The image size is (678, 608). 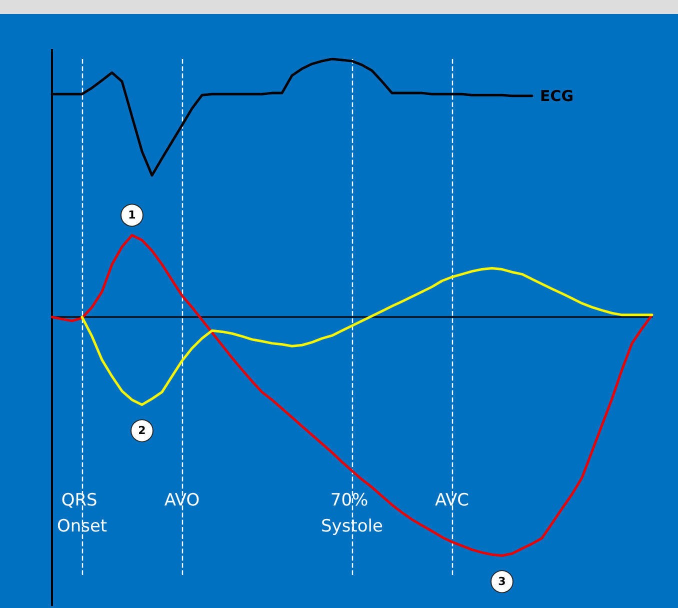 What do you see at coordinates (557, 95) in the screenshot?
I see `series-label: ECG` at bounding box center [557, 95].